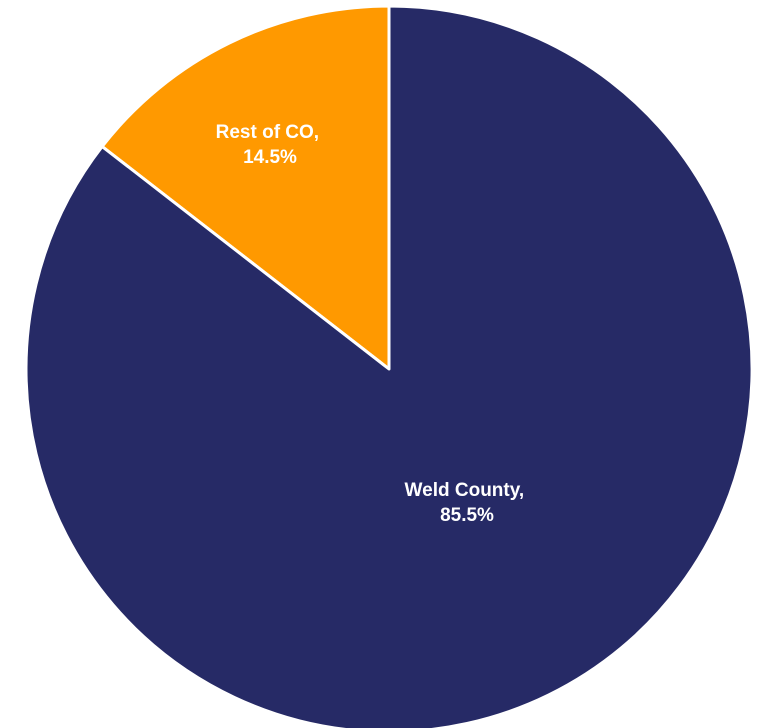 This screenshot has height=728, width=762. What do you see at coordinates (270, 157) in the screenshot?
I see `slice-label-rest-of-co-value: 14.5%` at bounding box center [270, 157].